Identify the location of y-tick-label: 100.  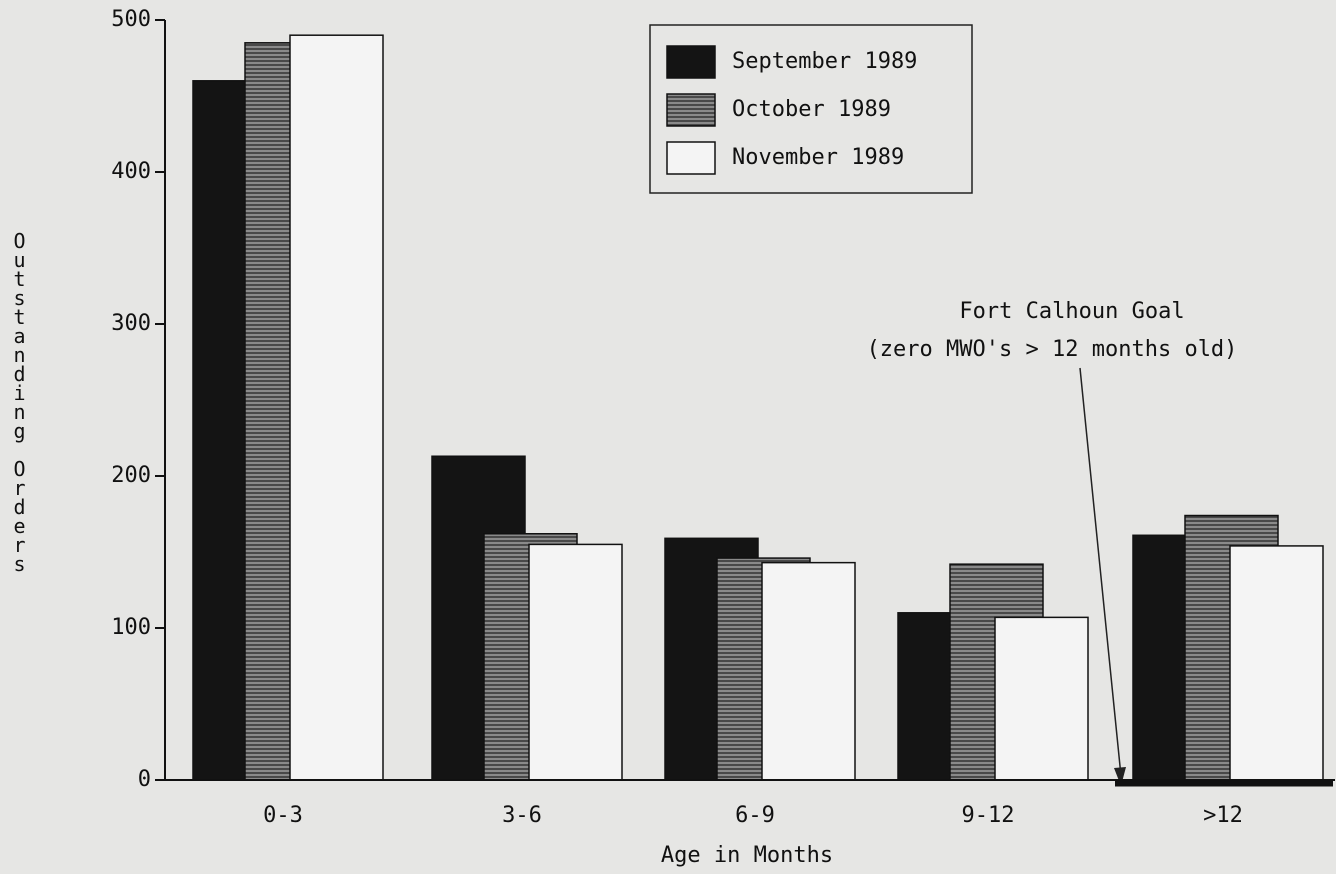
(131, 627).